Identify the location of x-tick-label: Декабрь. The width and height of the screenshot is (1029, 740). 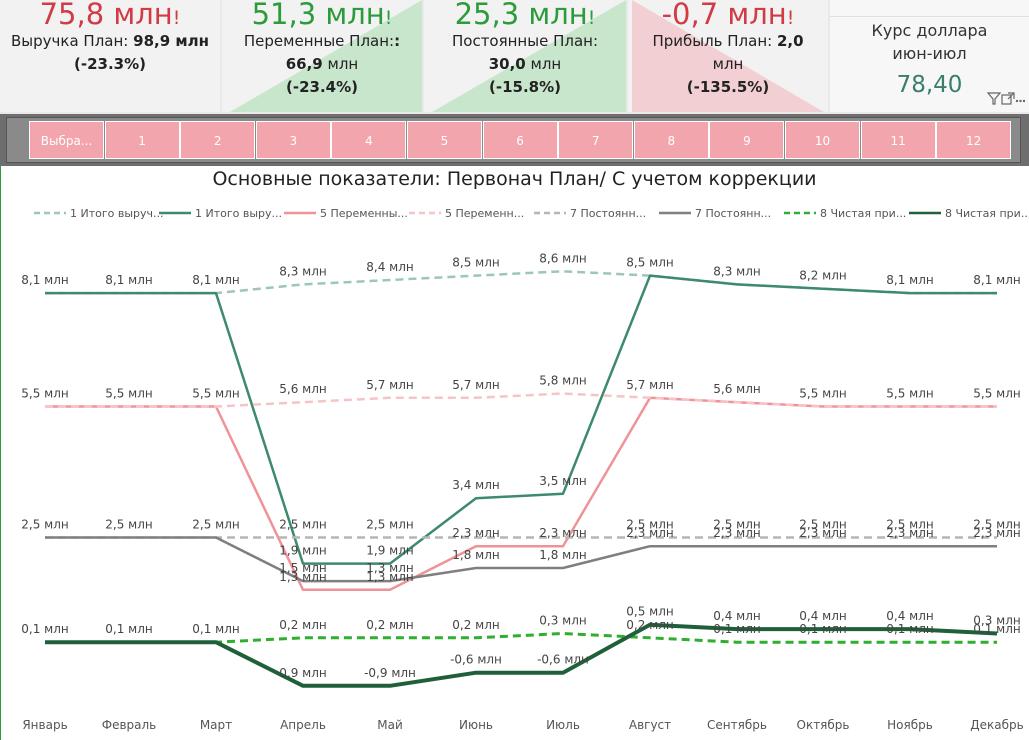
(996, 725).